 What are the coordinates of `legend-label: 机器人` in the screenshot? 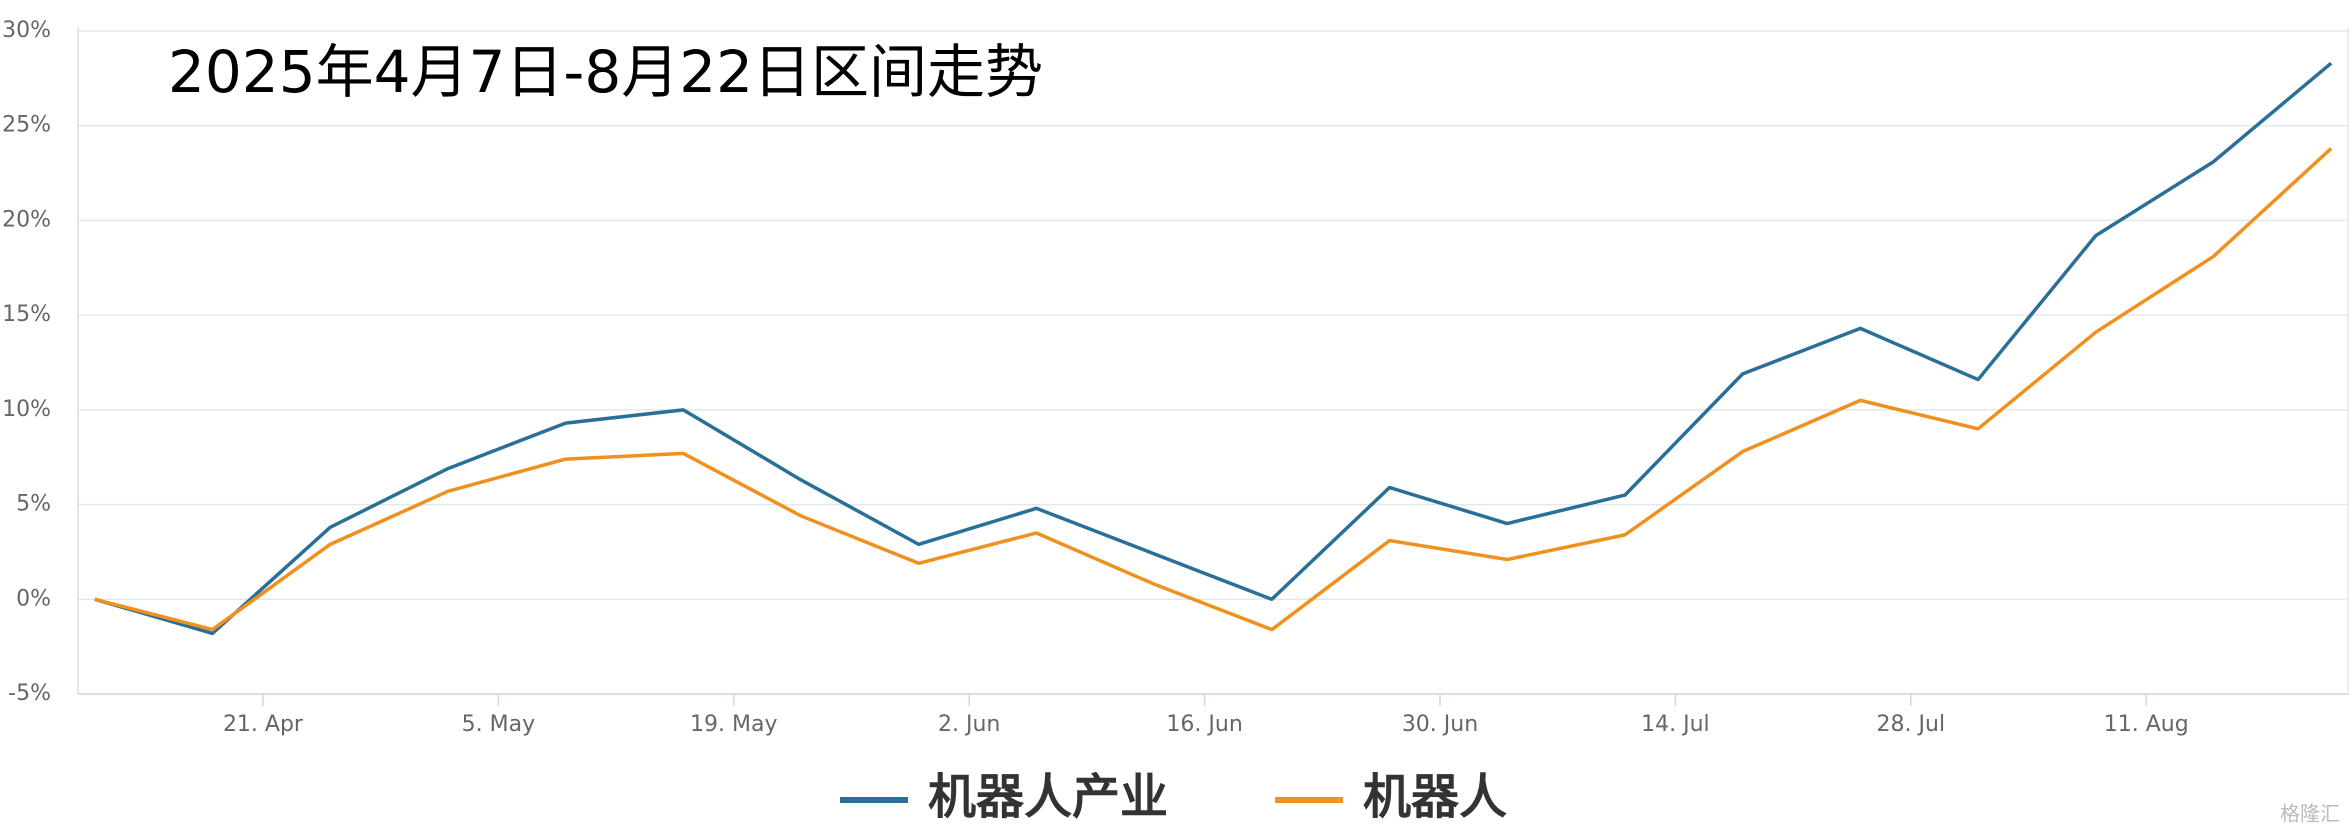 It's located at (1435, 797).